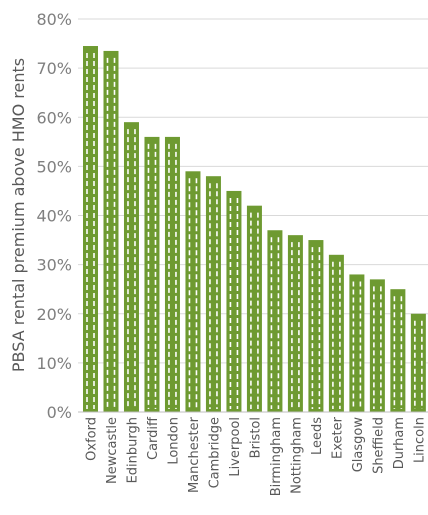  I want to click on y-tick-label: 70%, so click(54, 68).